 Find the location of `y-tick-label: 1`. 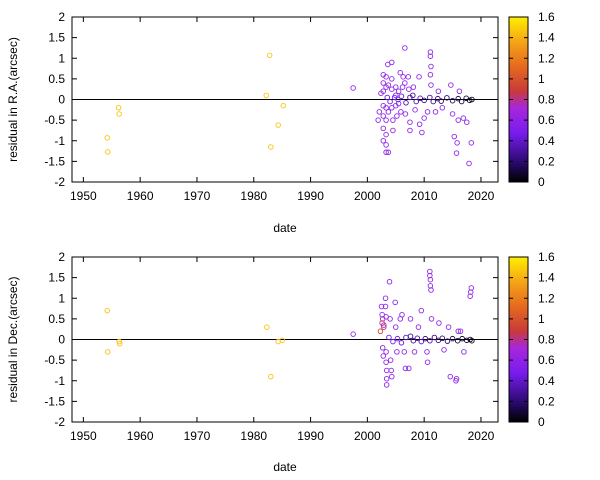

y-tick-label: 1 is located at coordinates (61, 298).